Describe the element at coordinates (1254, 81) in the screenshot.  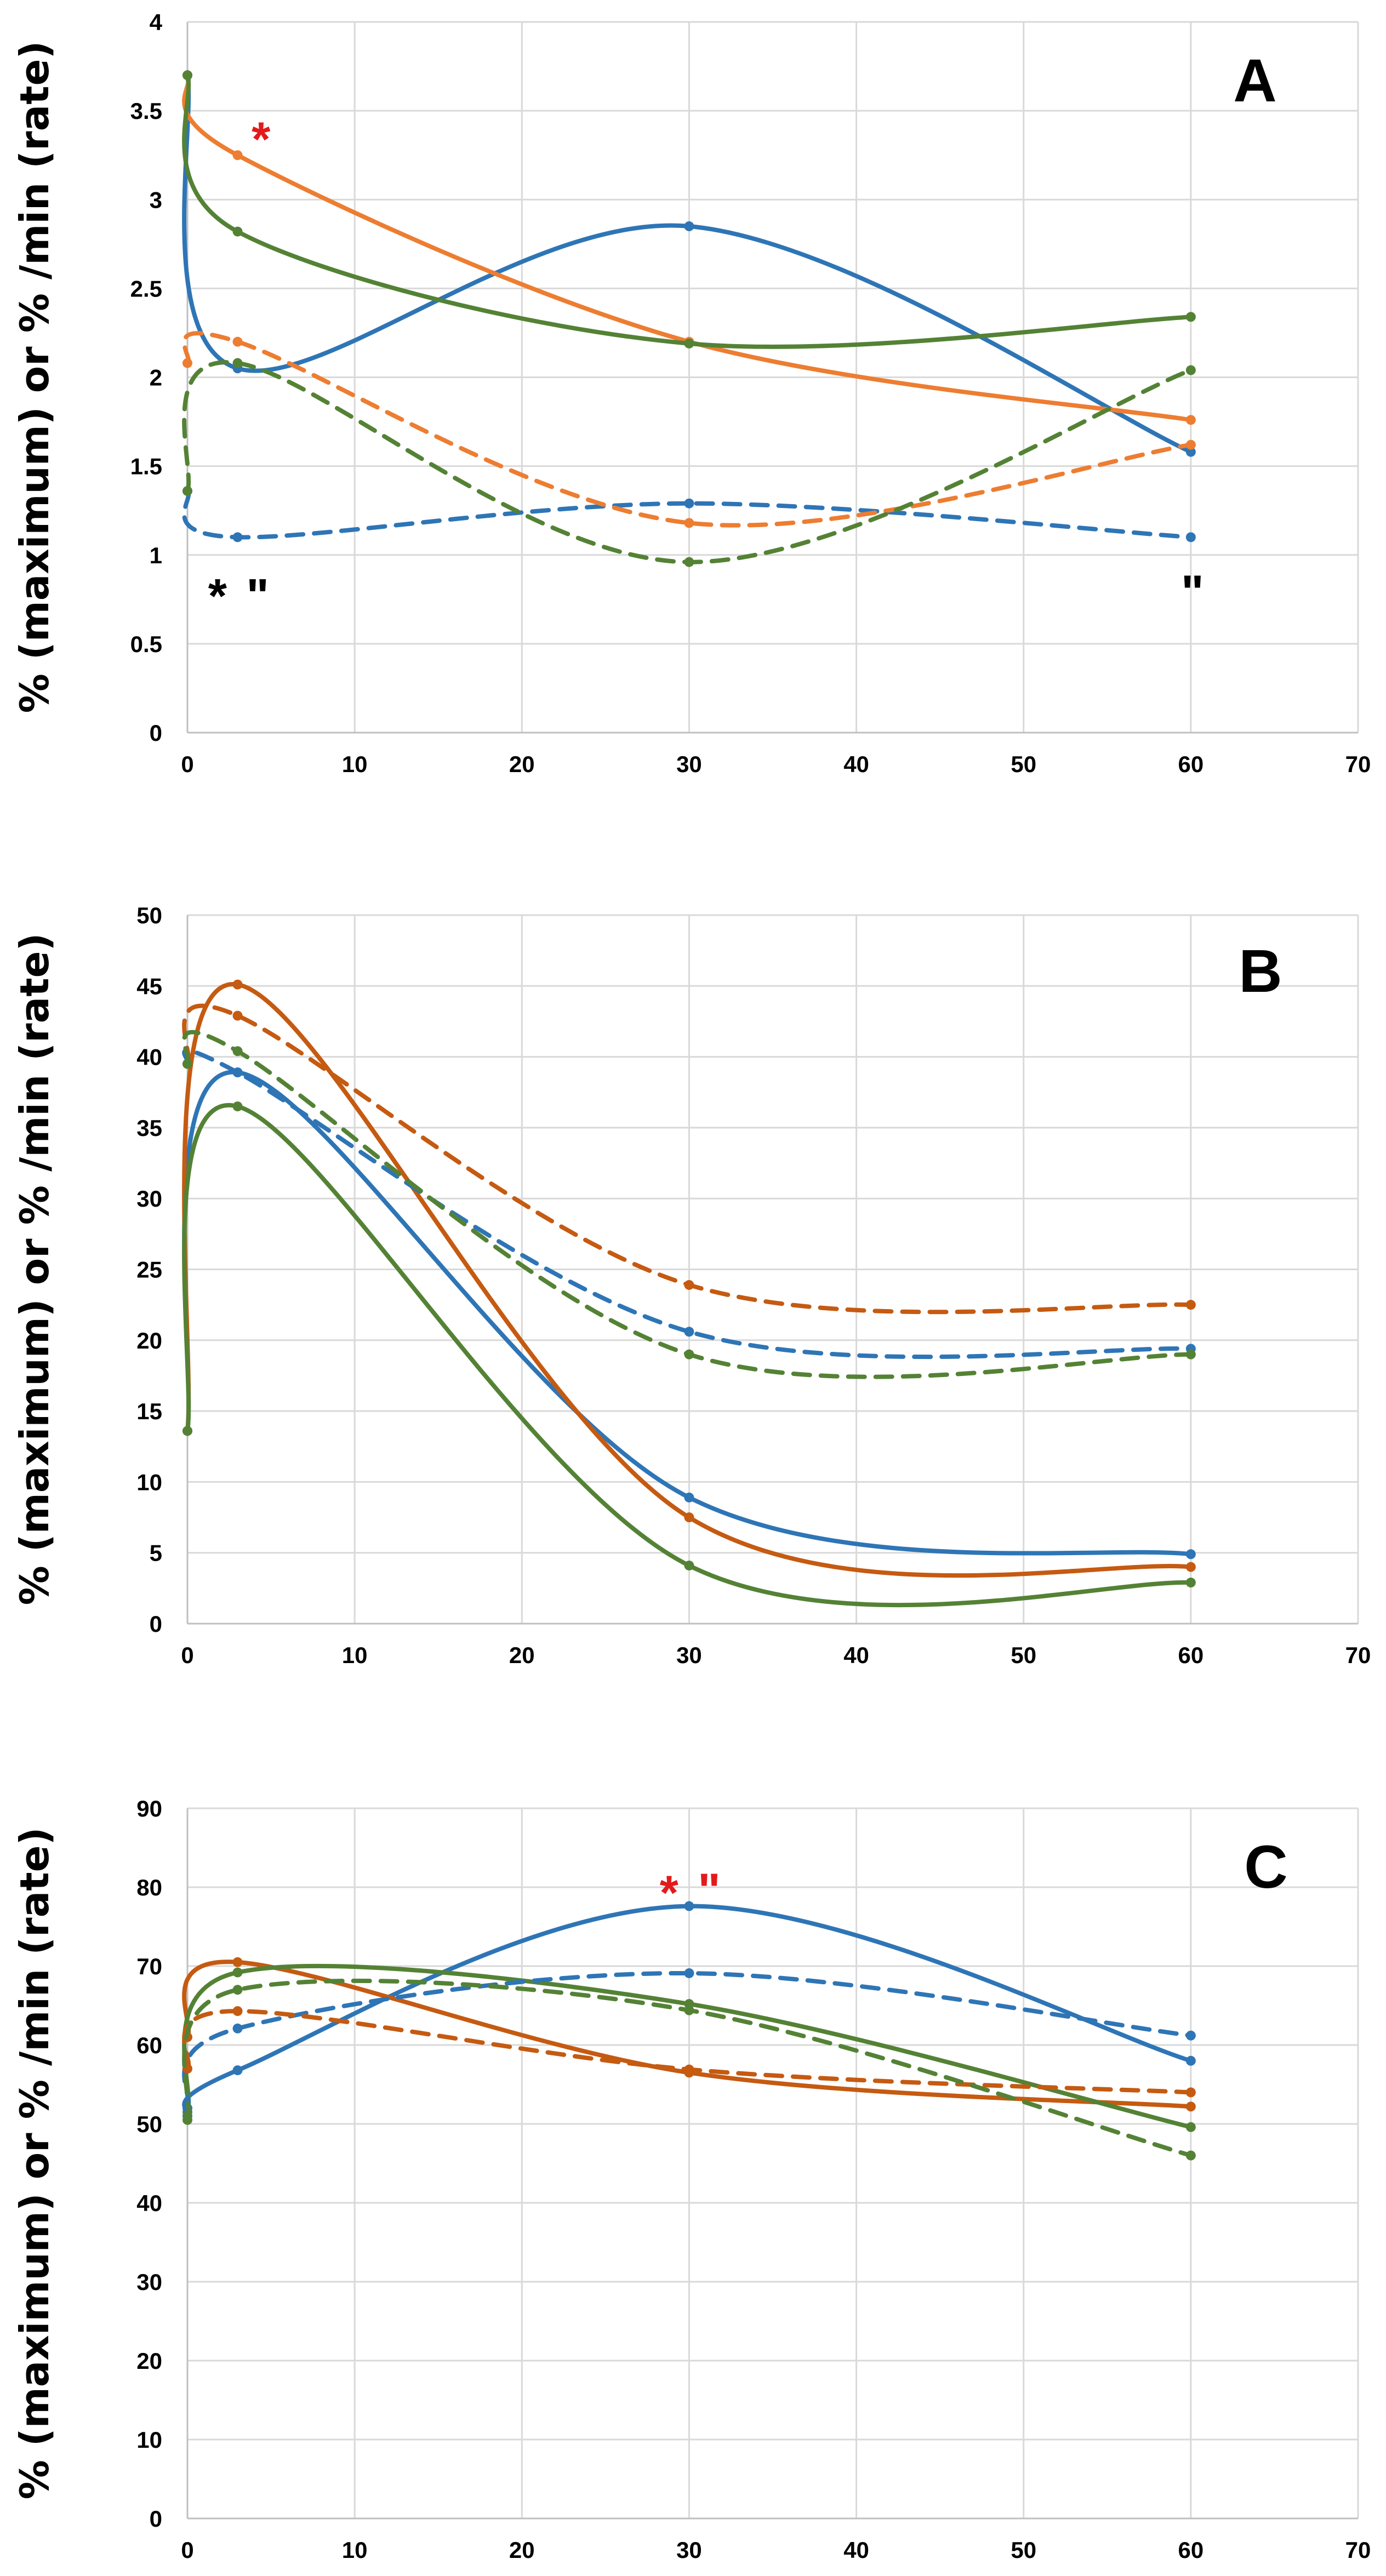
I see `panel-label: A` at that location.